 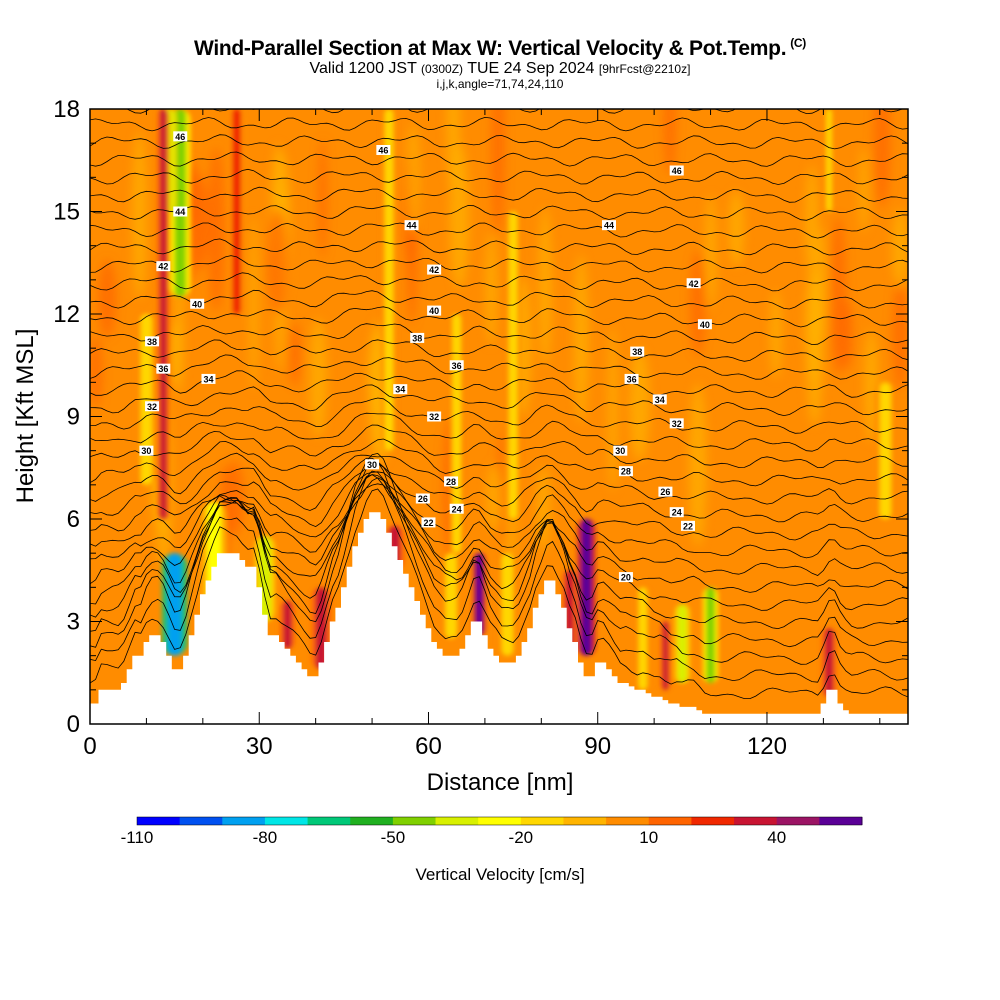 What do you see at coordinates (66, 212) in the screenshot?
I see `y-tick-label: 15` at bounding box center [66, 212].